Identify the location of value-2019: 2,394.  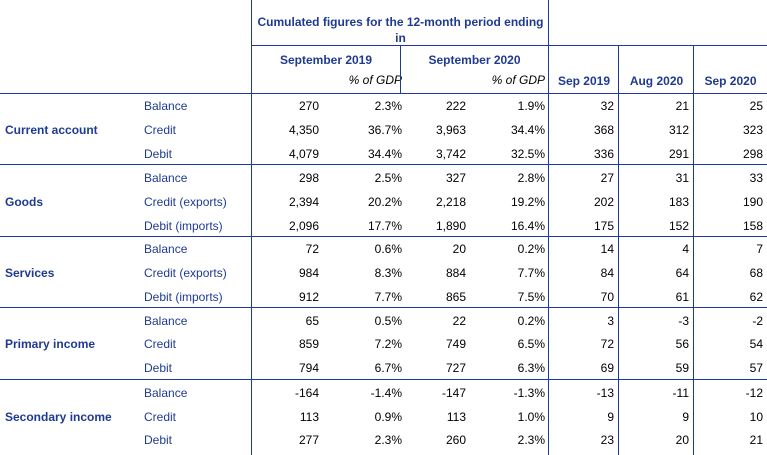
(303, 202).